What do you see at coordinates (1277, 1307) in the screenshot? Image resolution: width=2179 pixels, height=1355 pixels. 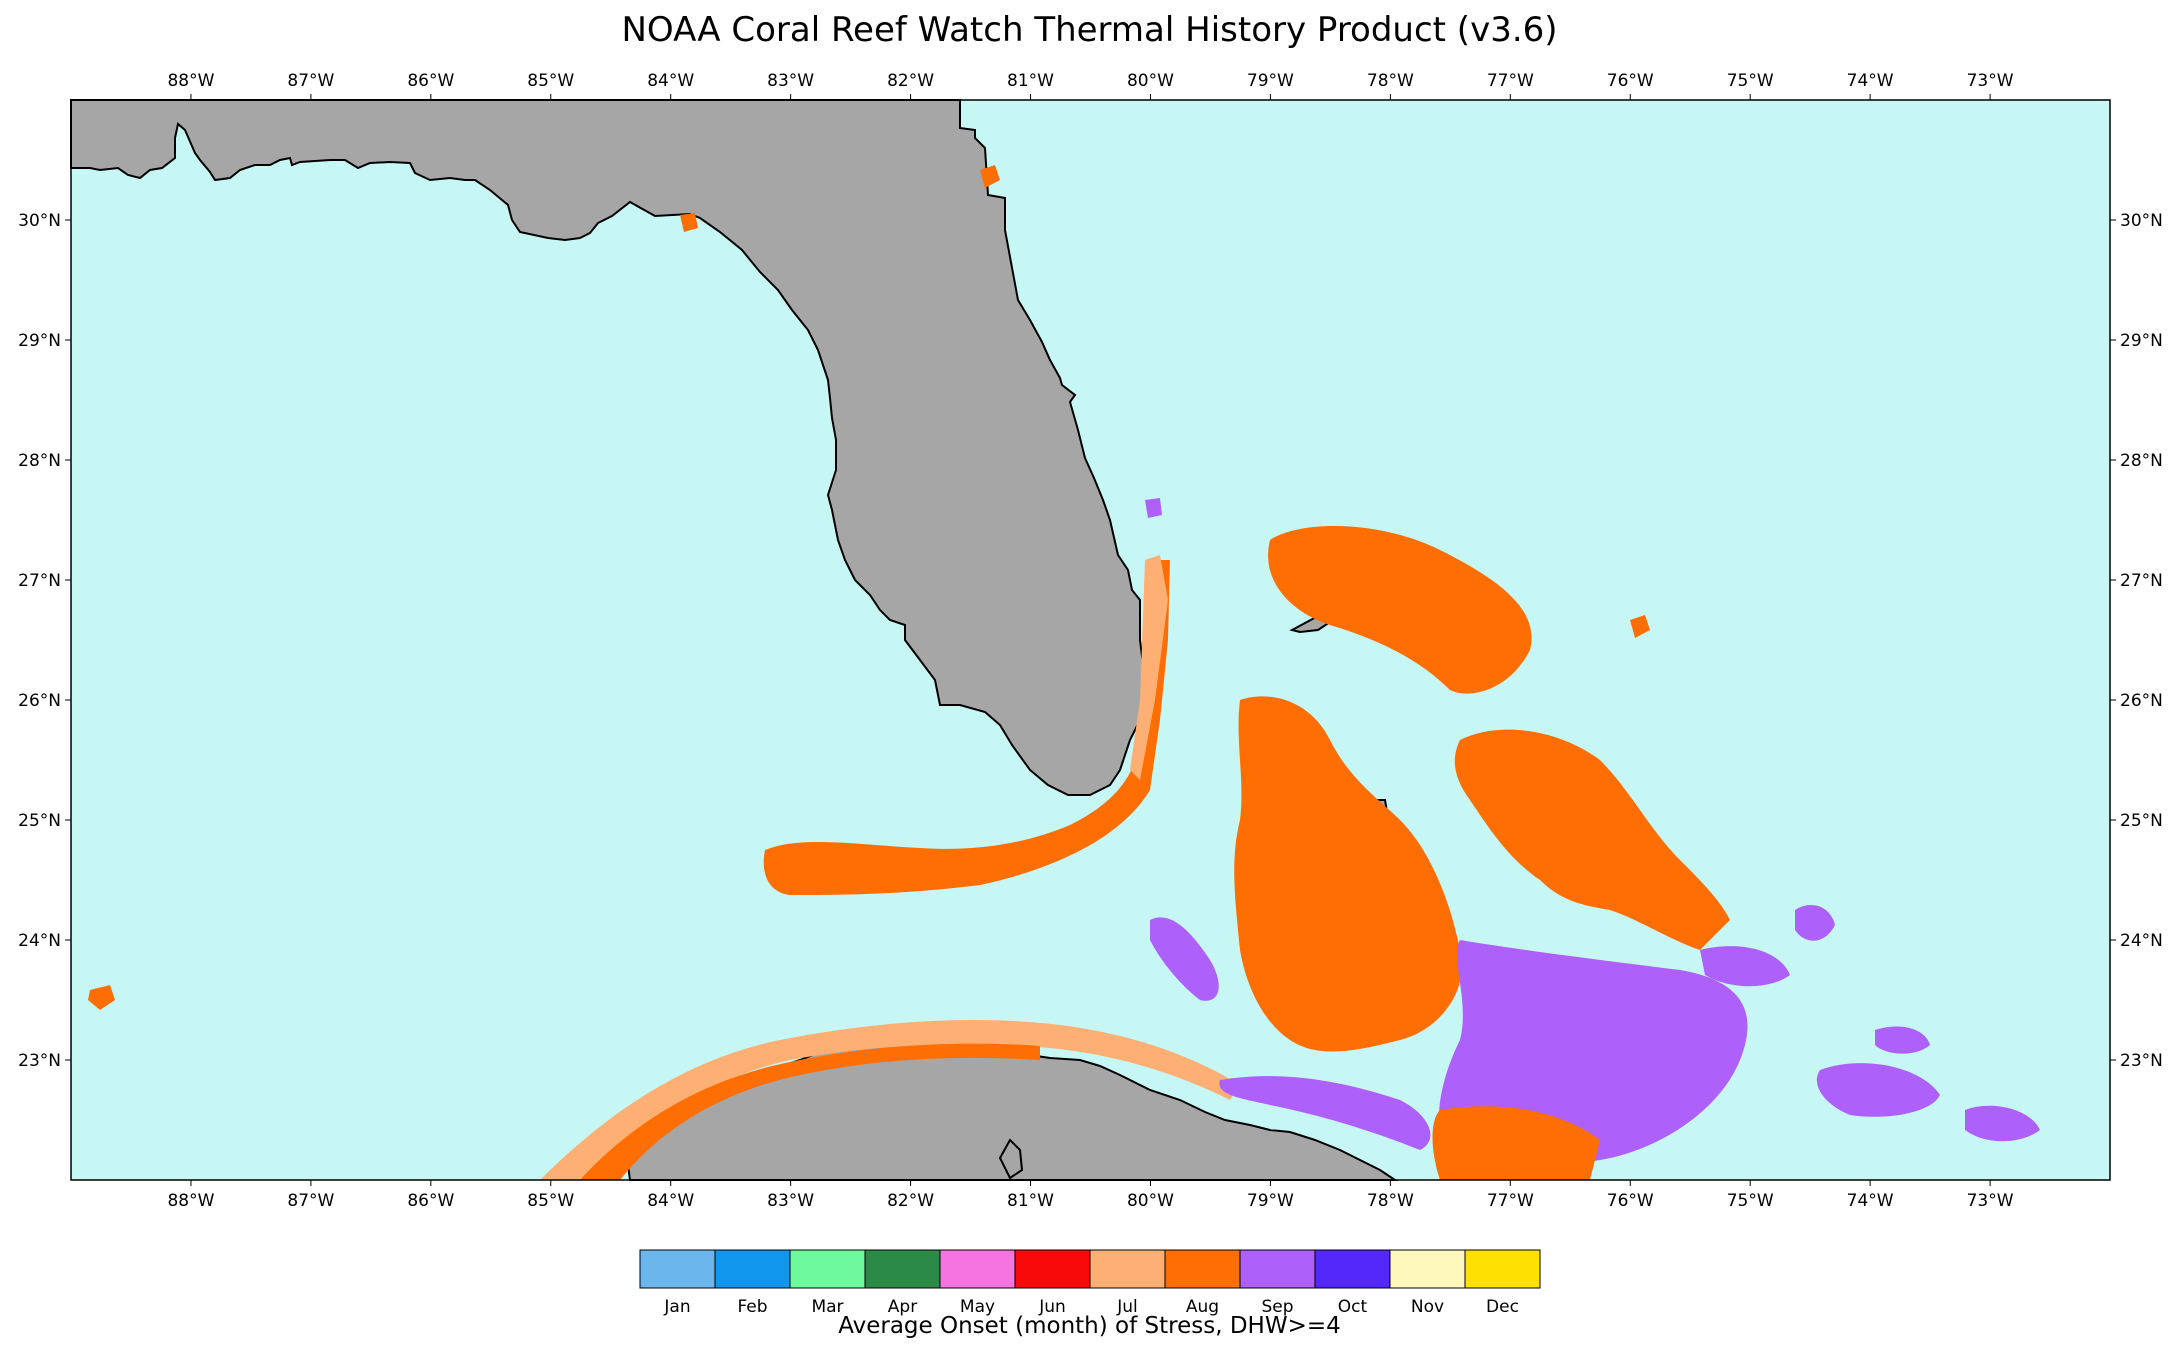 I see `colorbar-month-label: Sep` at bounding box center [1277, 1307].